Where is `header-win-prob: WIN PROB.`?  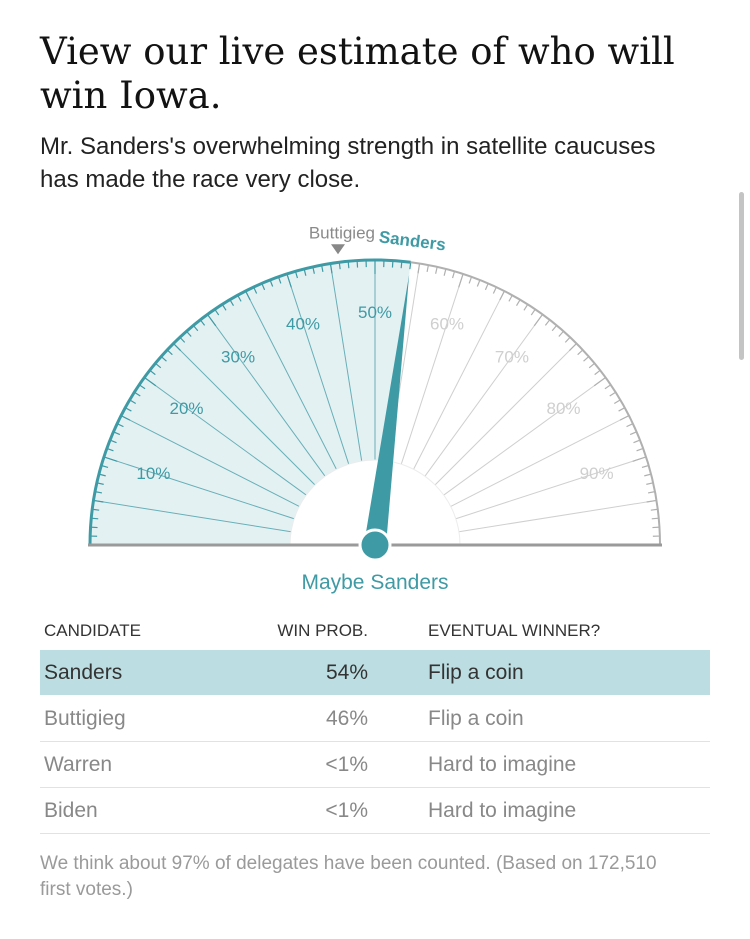
header-win-prob: WIN PROB. is located at coordinates (322, 630).